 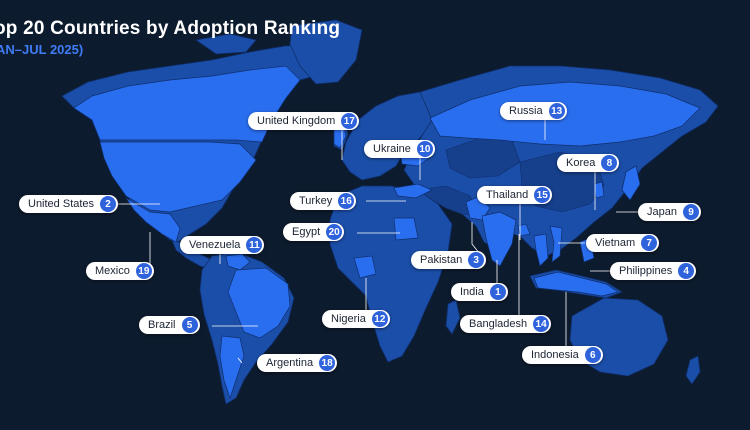 What do you see at coordinates (225, 44) in the screenshot?
I see `arctic-islands` at bounding box center [225, 44].